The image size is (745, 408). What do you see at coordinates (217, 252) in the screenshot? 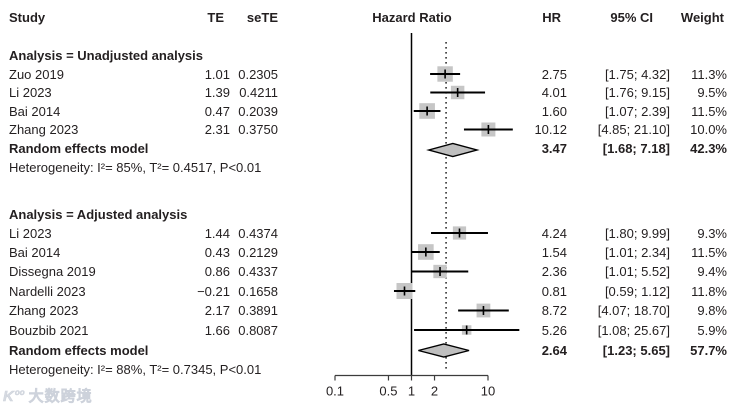
I see `te-value: 0.43` at bounding box center [217, 252].